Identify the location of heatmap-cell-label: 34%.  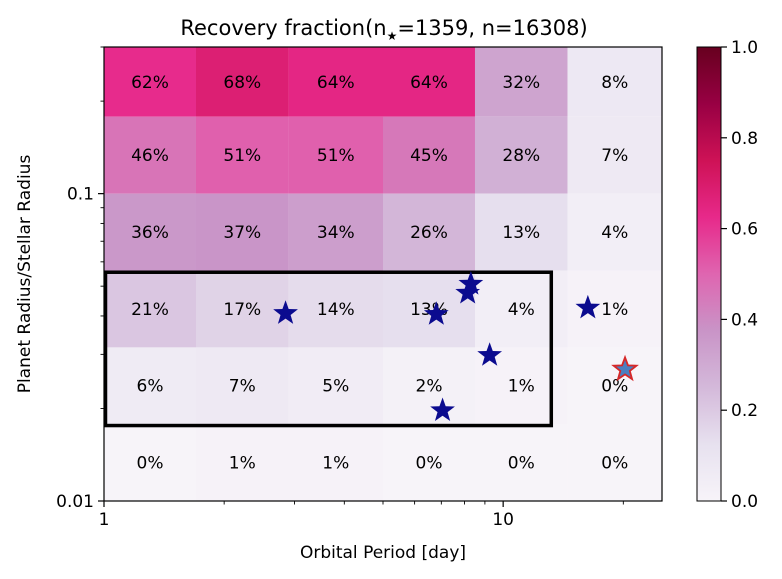
(336, 233).